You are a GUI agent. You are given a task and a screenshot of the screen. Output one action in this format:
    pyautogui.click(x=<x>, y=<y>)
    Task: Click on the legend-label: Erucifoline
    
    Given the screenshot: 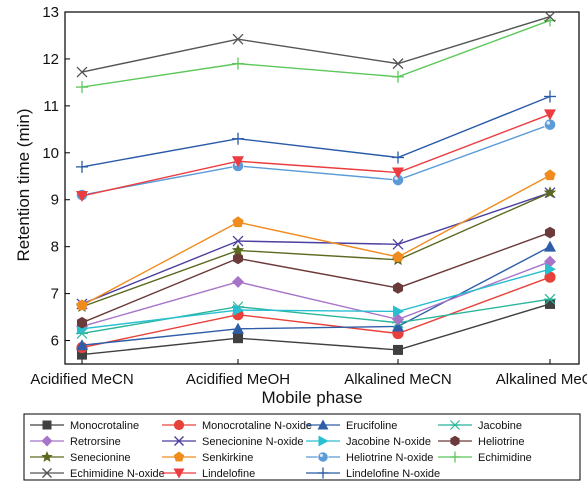 What is the action you would take?
    pyautogui.click(x=371, y=426)
    